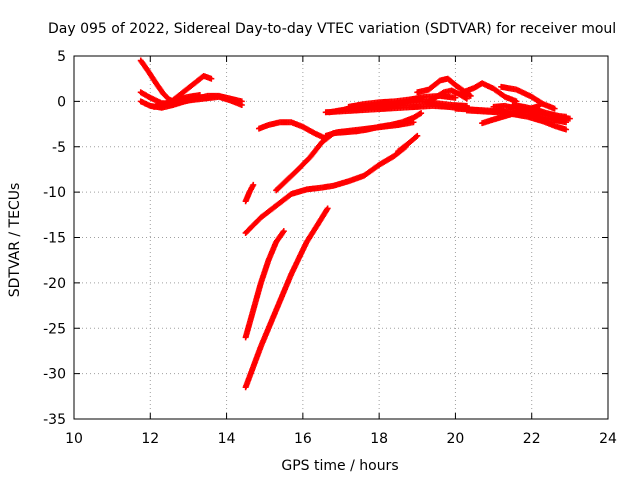 The width and height of the screenshot is (640, 480). Describe the element at coordinates (608, 439) in the screenshot. I see `x-tick-label: 24` at that location.